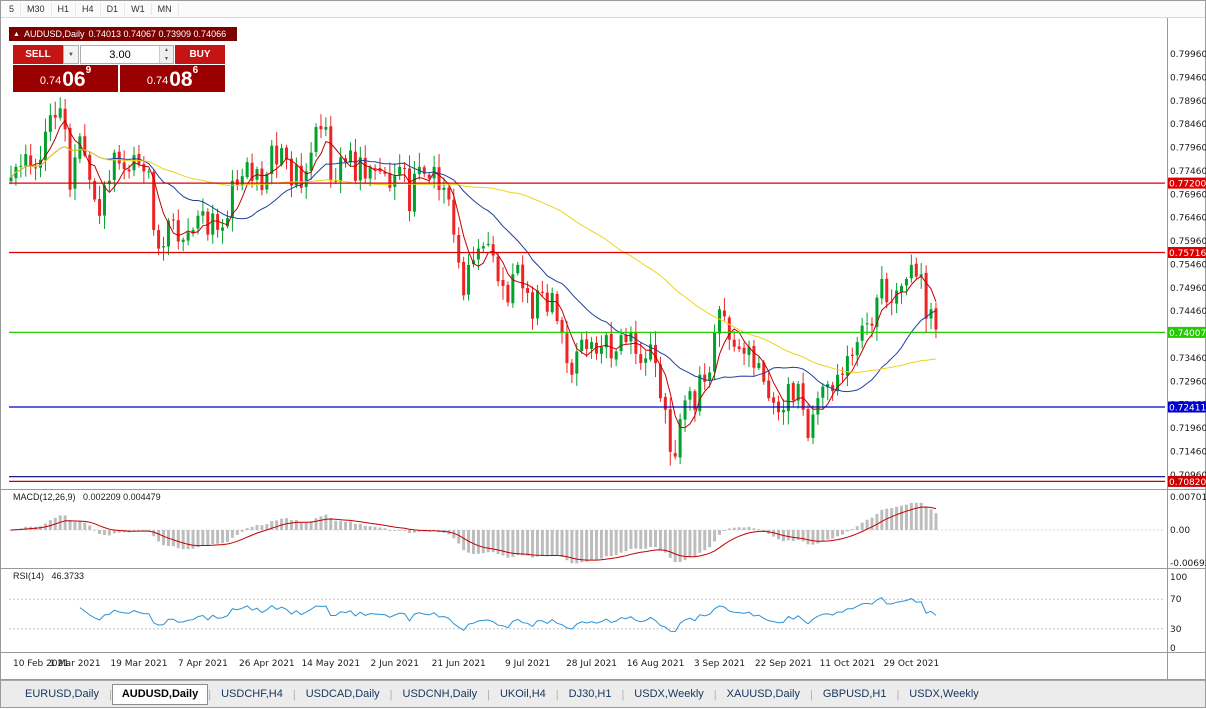  Describe the element at coordinates (1178, 578) in the screenshot. I see `rsi-axis-label: 100` at that location.